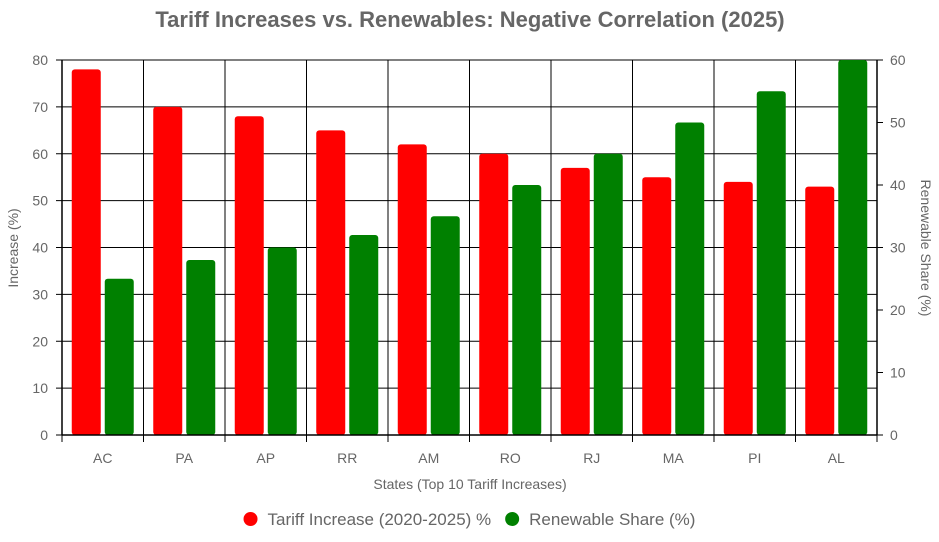 Image resolution: width=939 pixels, height=542 pixels. What do you see at coordinates (40, 388) in the screenshot?
I see `y-tick-label: 10` at bounding box center [40, 388].